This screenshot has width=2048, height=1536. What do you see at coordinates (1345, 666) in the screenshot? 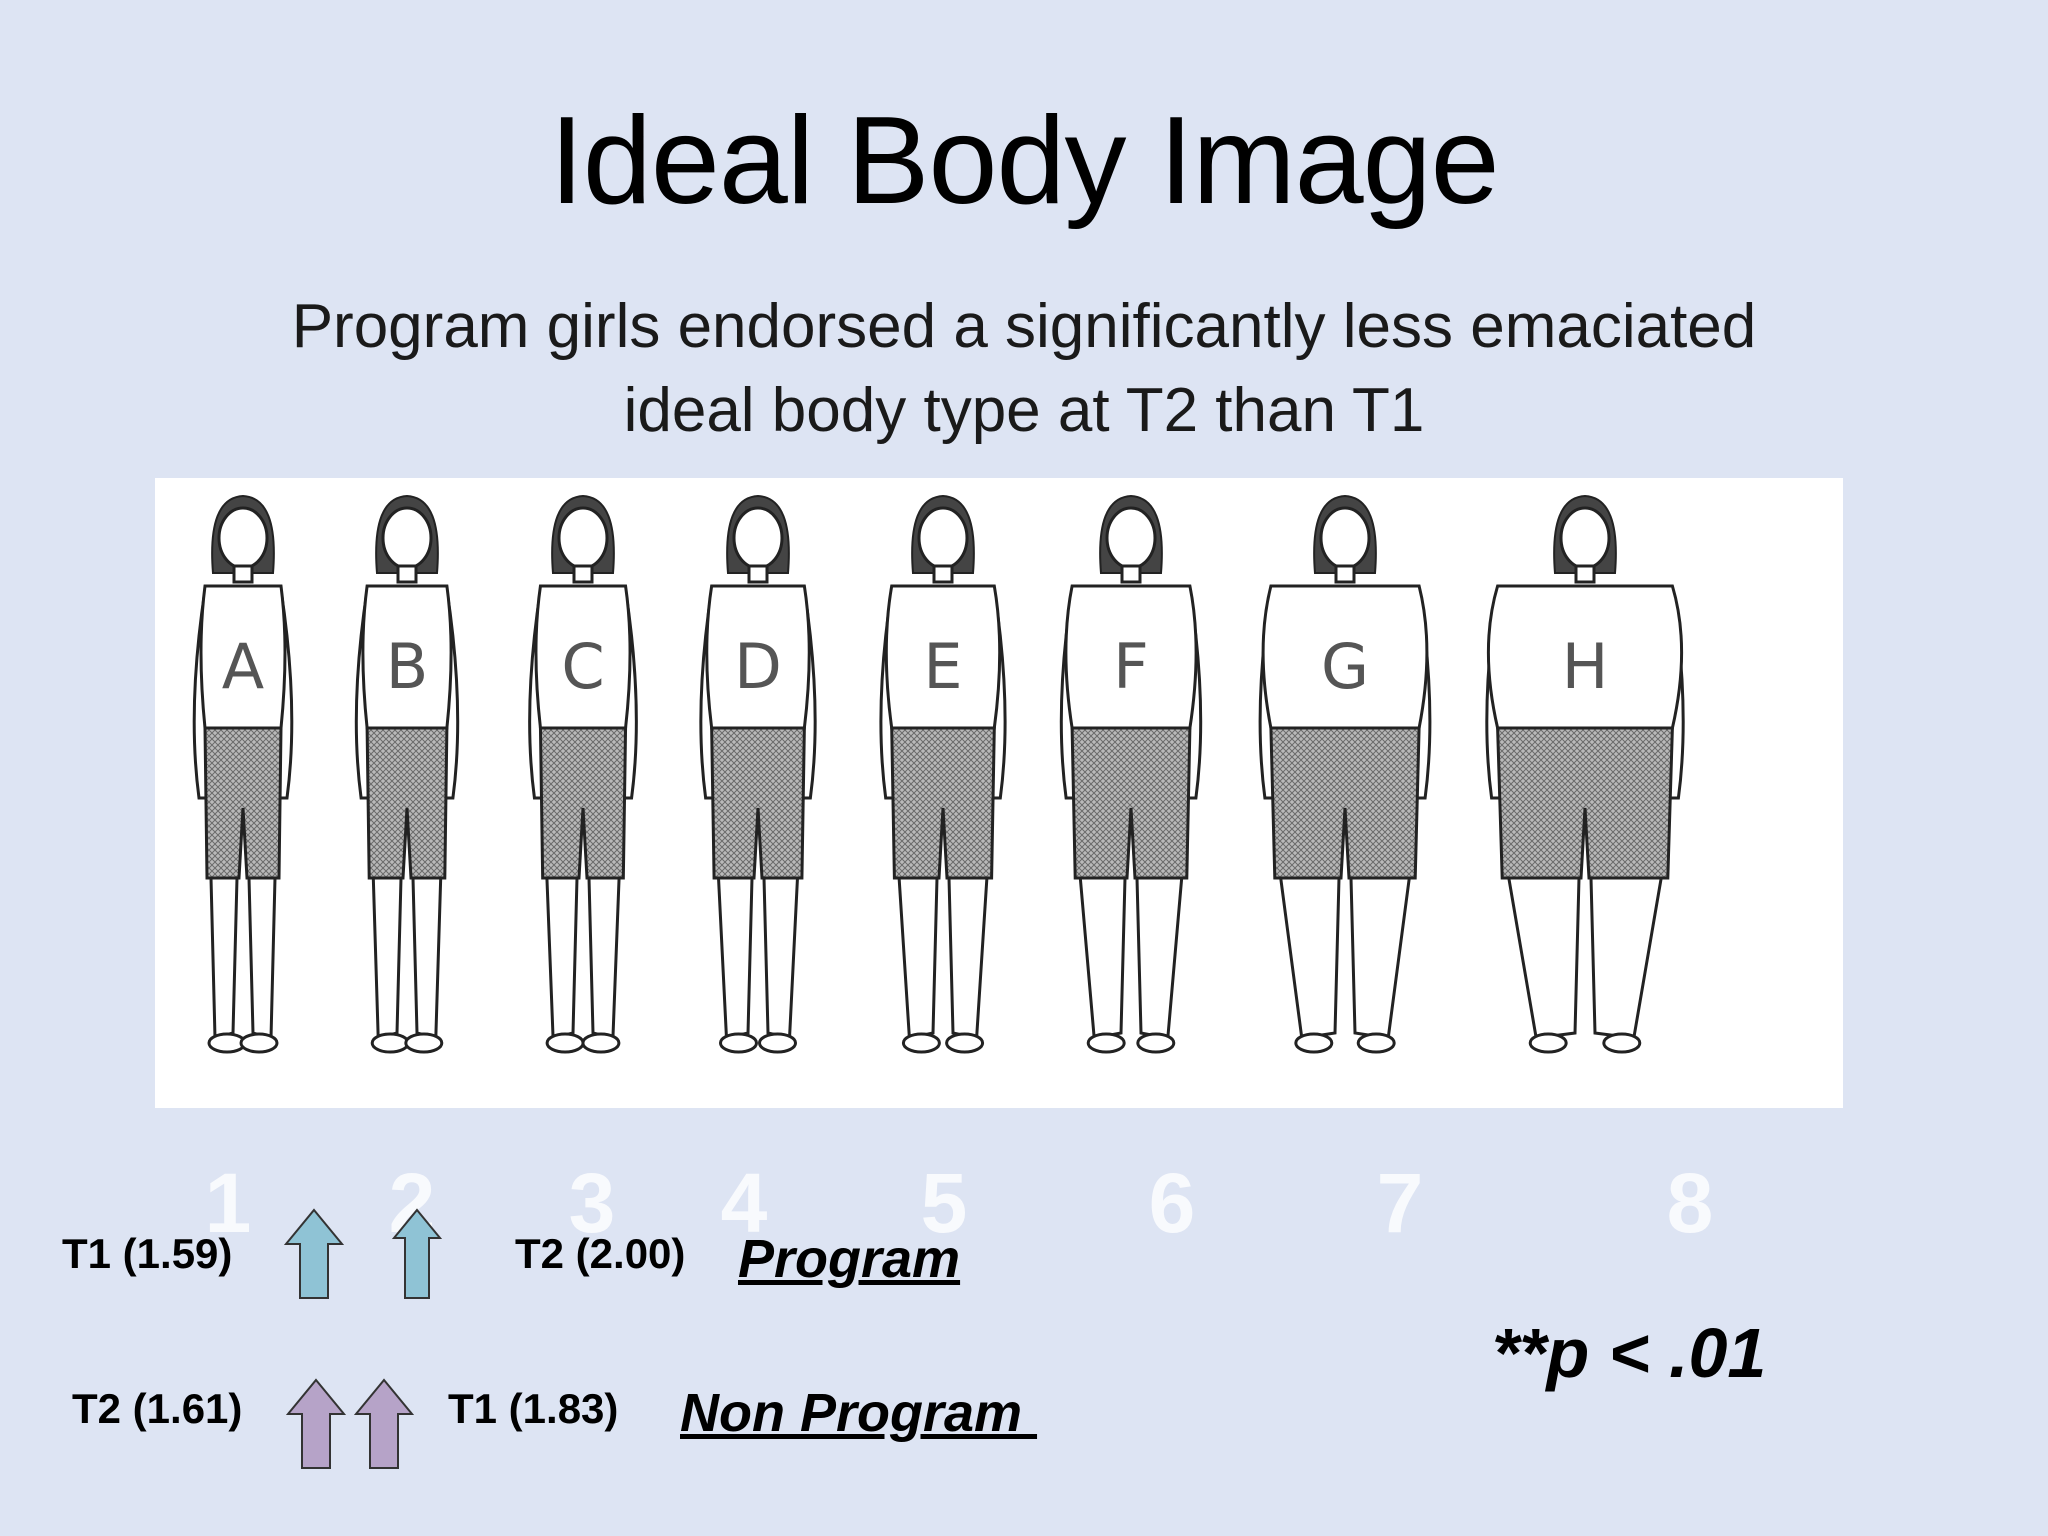
I see `figure-letter-g: G` at bounding box center [1345, 666].